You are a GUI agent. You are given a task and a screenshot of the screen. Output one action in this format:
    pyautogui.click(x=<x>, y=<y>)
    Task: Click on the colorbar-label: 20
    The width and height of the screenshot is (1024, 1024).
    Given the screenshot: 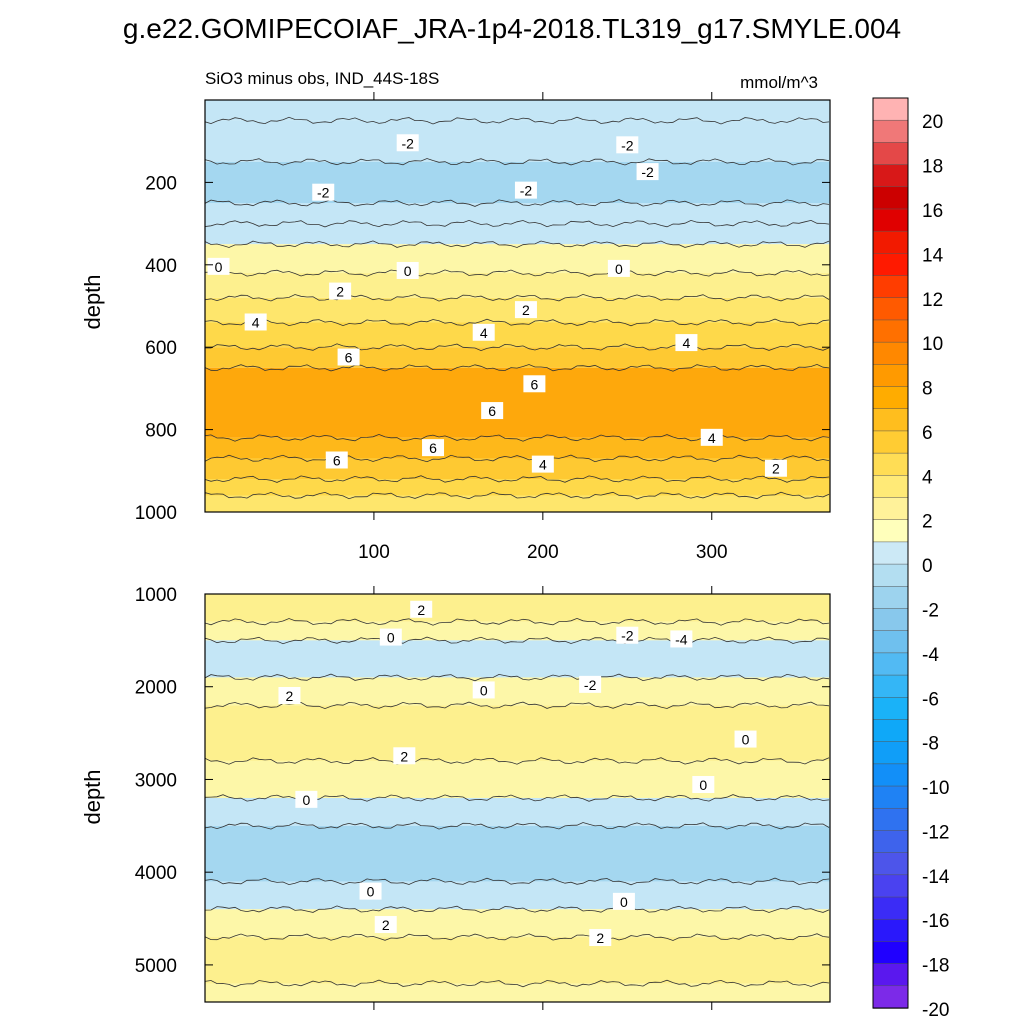 What is the action you would take?
    pyautogui.click(x=932, y=122)
    